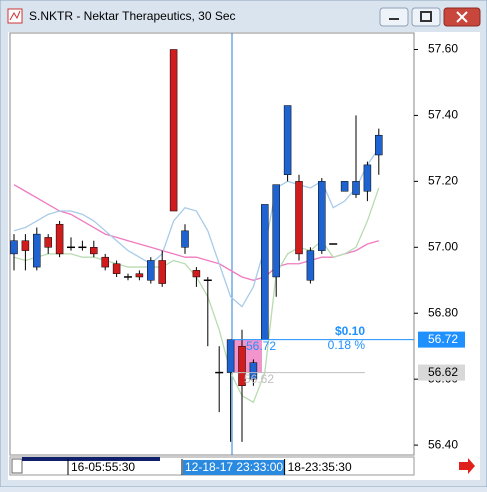  I want to click on x-label-highlight, so click(234, 467).